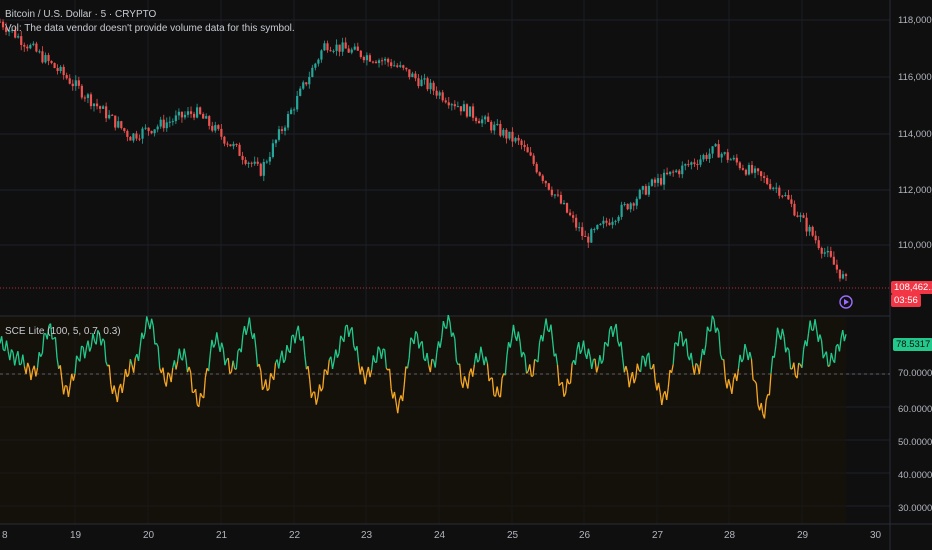 This screenshot has height=550, width=932. Describe the element at coordinates (63, 331) in the screenshot. I see `indicator-title: SCE Lite (100, 5, 0.7, 0.3)` at that location.